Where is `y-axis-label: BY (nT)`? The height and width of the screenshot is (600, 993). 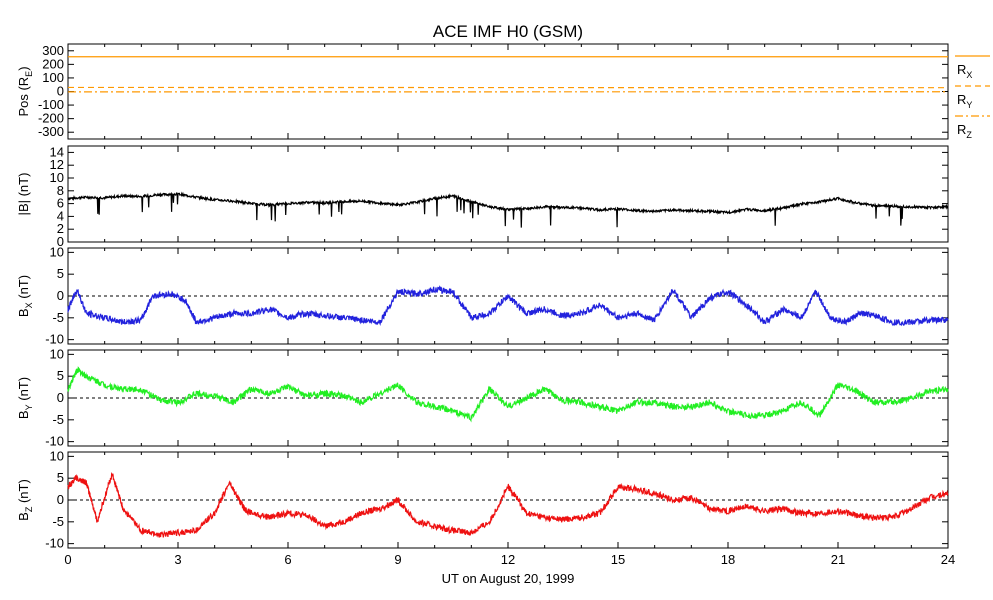 y-axis-label: BY (nT) is located at coordinates (25, 398).